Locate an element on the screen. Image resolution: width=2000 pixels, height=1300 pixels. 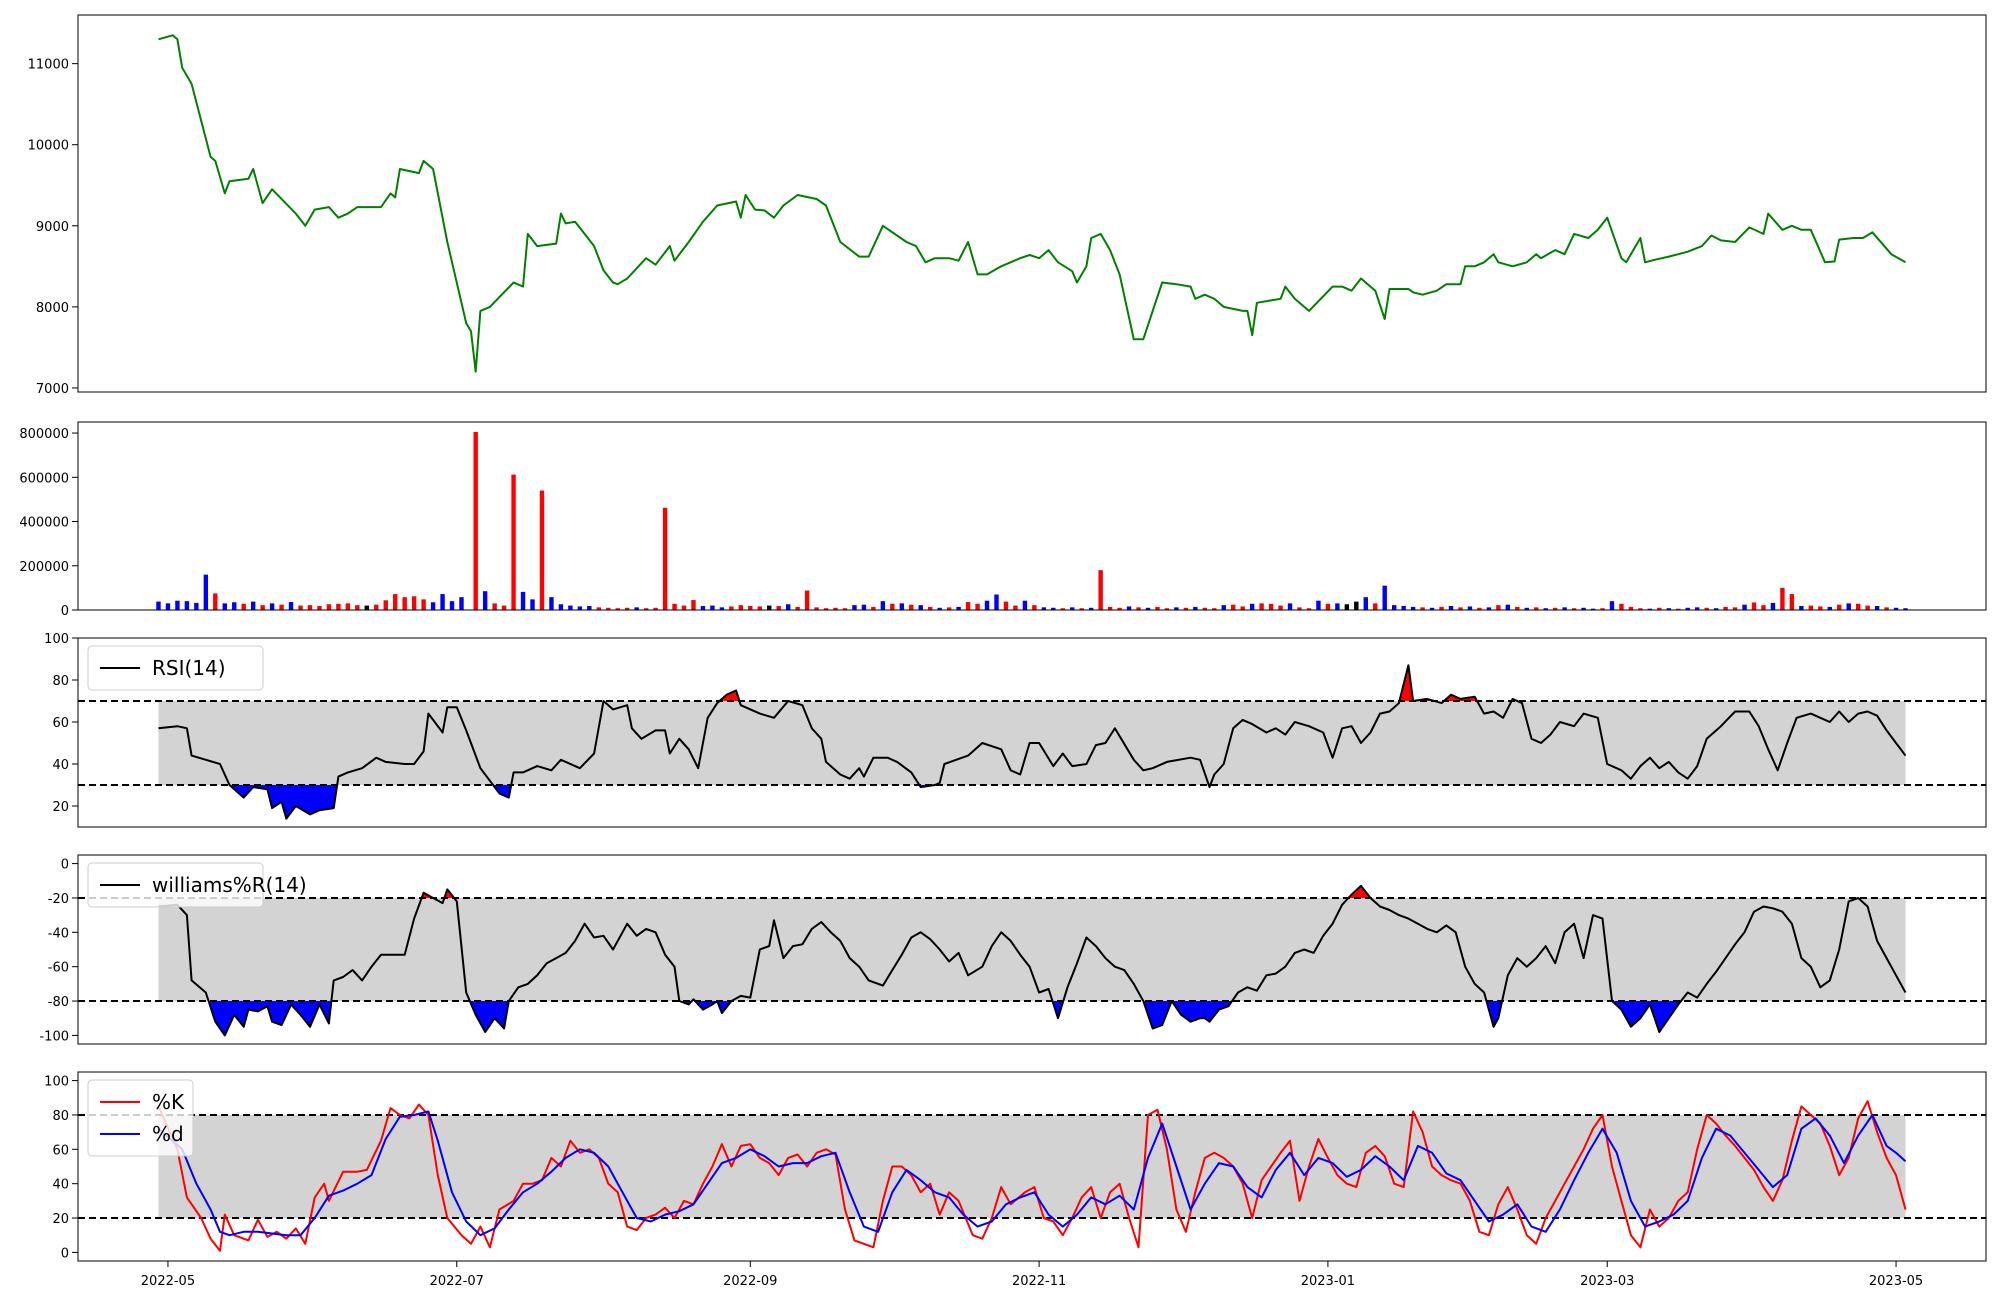
williams-panel-frame is located at coordinates (1032, 949).